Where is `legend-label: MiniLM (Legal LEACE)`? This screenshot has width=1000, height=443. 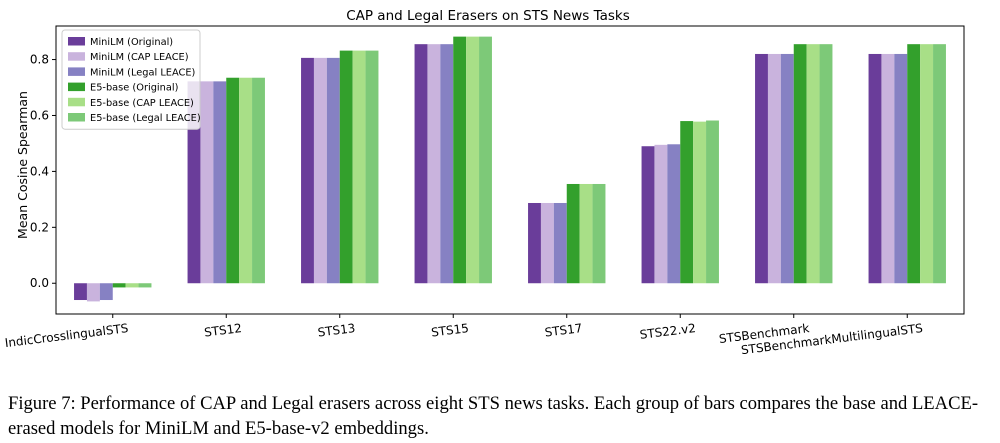
legend-label: MiniLM (Legal LEACE) is located at coordinates (142, 72).